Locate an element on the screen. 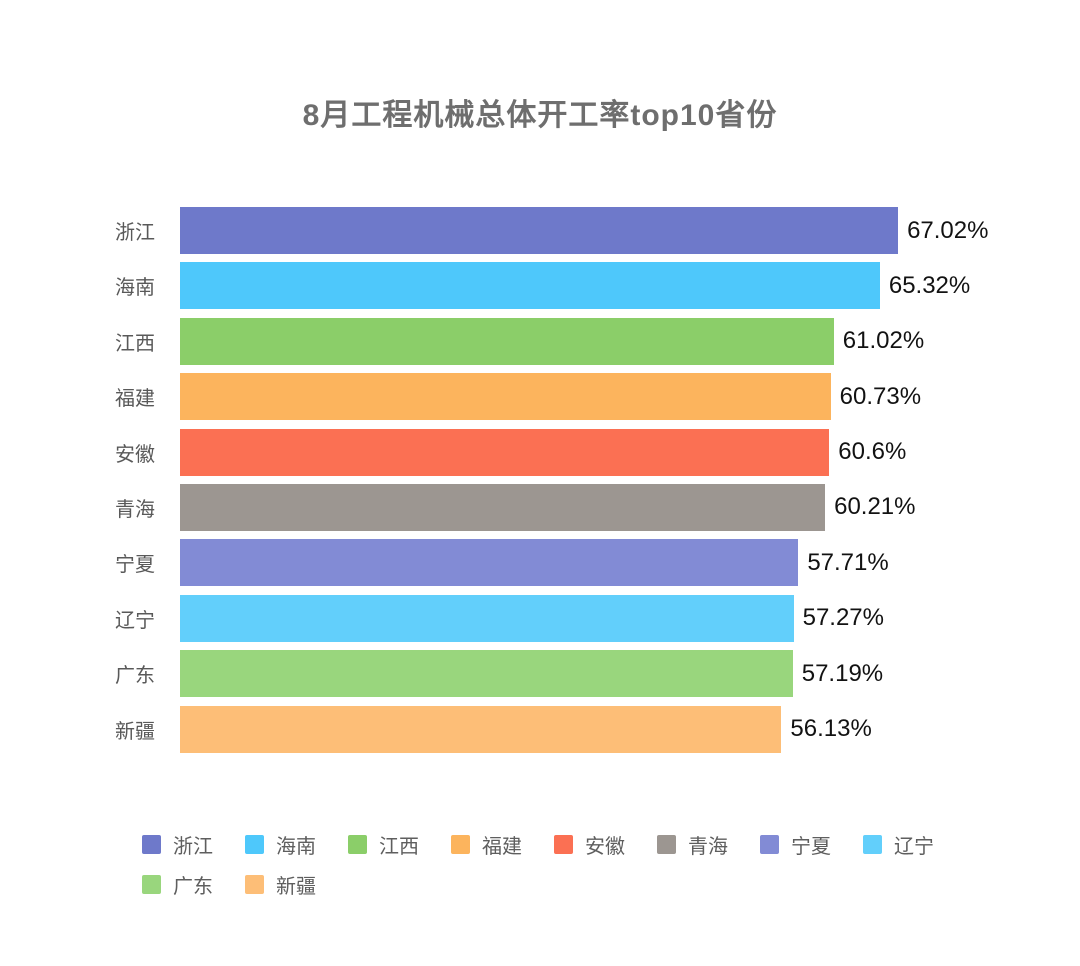 Image resolution: width=1080 pixels, height=966 pixels. bar-row: 宁夏 57.71% is located at coordinates (540, 563).